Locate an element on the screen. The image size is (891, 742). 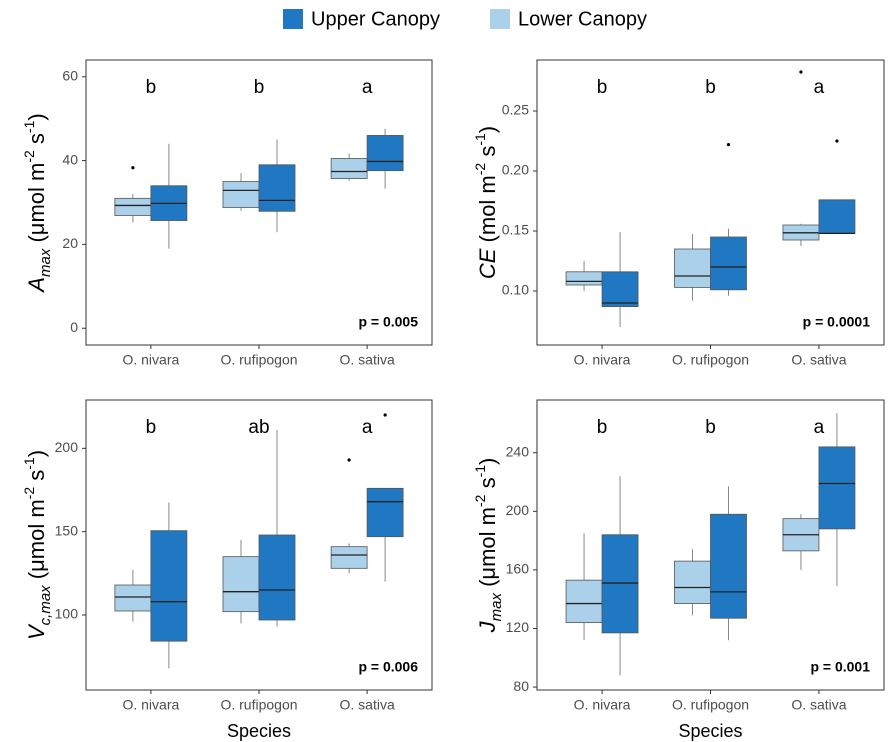
y-tick-label: 100 is located at coordinates (67, 614).